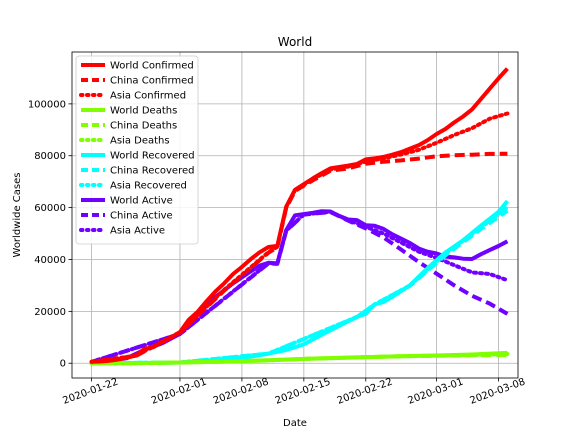 The image size is (576, 432). Describe the element at coordinates (47, 104) in the screenshot. I see `y-tick-label: 100000` at that location.